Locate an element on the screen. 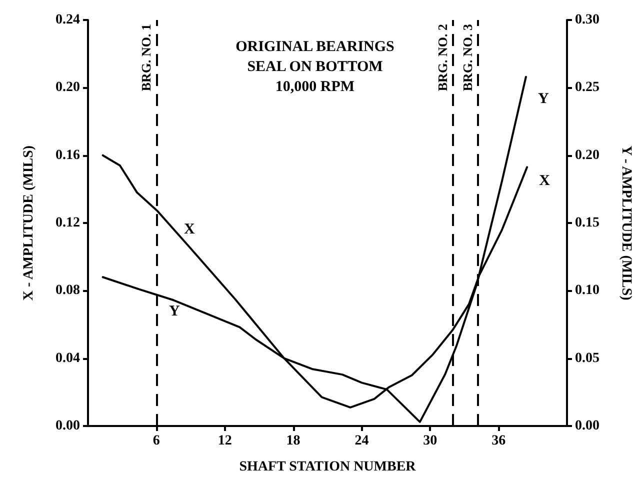  y2-tick-label: 0.15 is located at coordinates (587, 223).